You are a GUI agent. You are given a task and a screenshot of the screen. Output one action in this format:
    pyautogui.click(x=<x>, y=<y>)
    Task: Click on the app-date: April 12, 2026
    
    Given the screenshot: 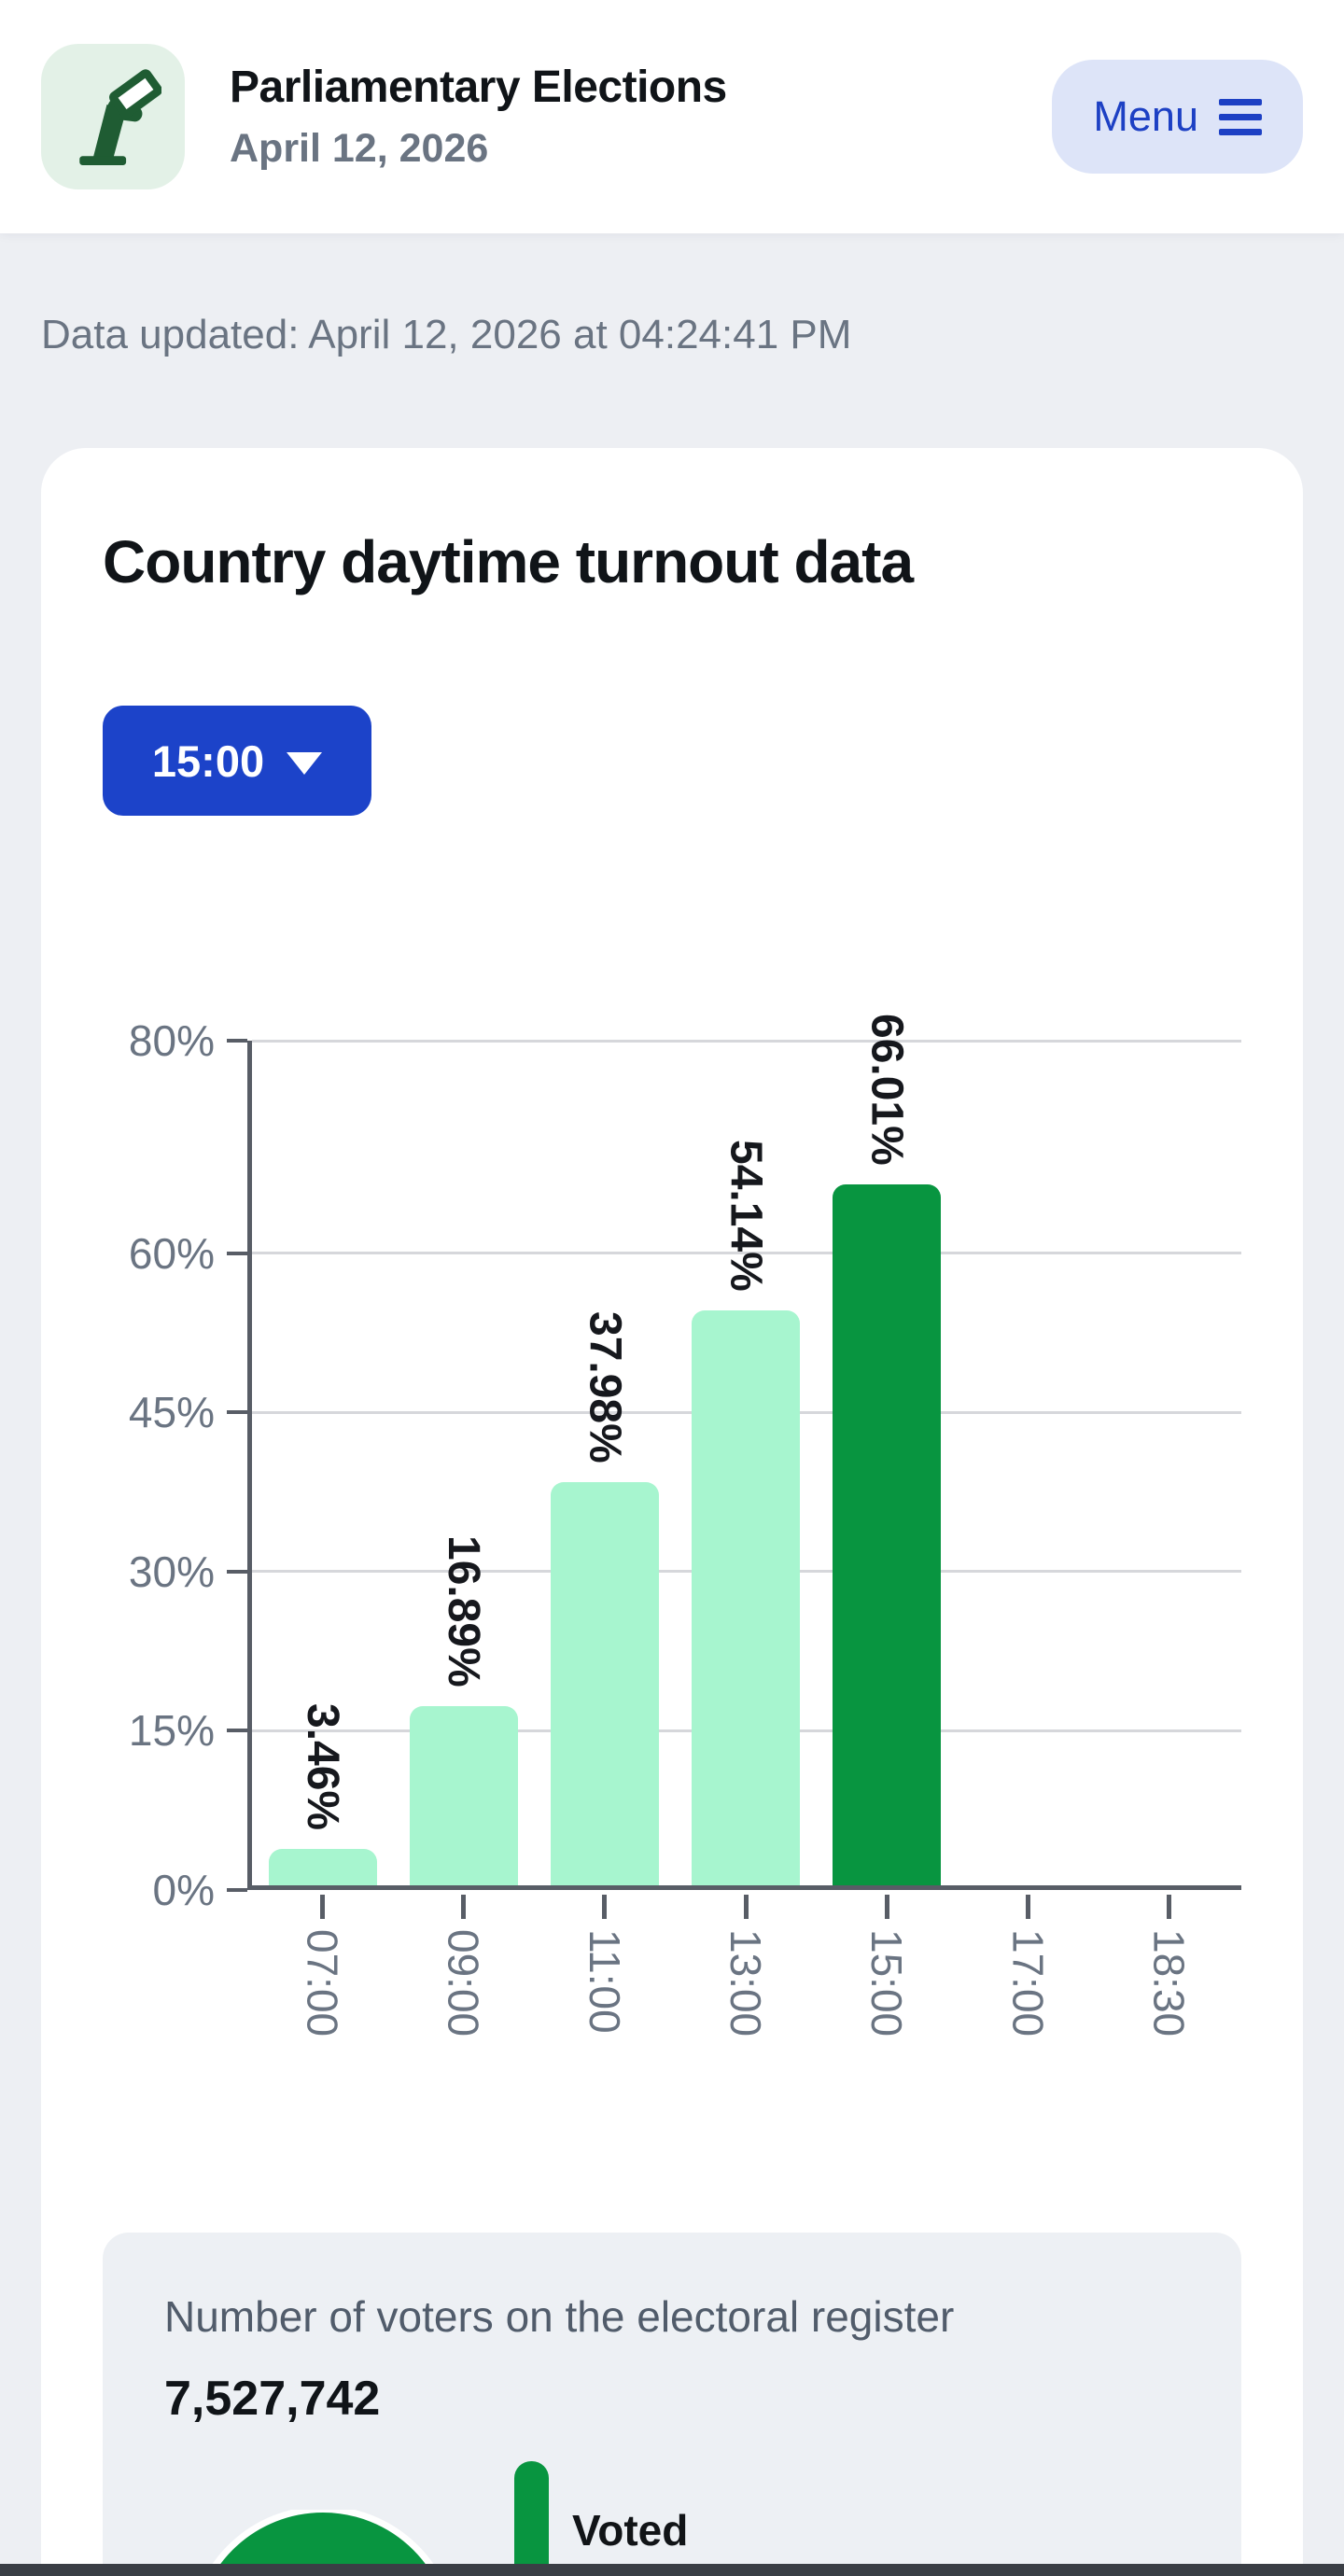 What is the action you would take?
    pyautogui.click(x=359, y=148)
    